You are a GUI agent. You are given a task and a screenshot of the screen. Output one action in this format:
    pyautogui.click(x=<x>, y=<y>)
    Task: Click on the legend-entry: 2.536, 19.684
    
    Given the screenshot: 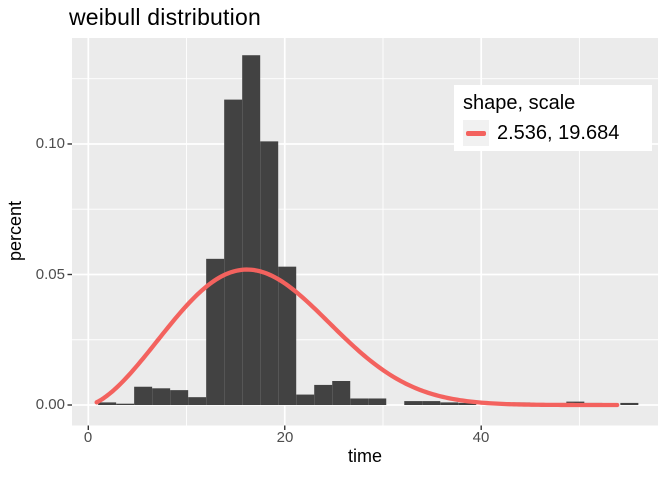 What is the action you would take?
    pyautogui.click(x=557, y=133)
    